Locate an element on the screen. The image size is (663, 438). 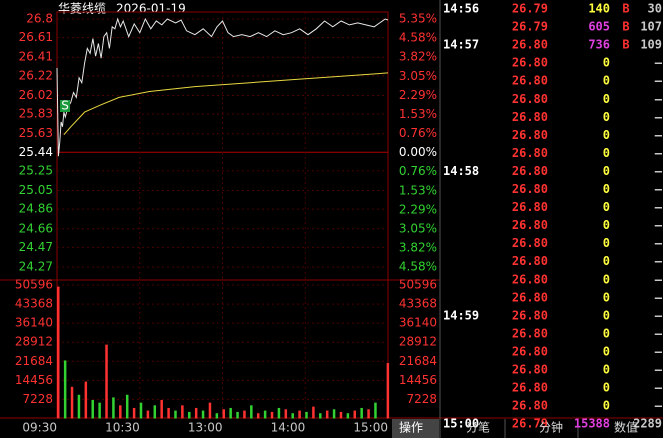
tab: 分笔 is located at coordinates (478, 427).